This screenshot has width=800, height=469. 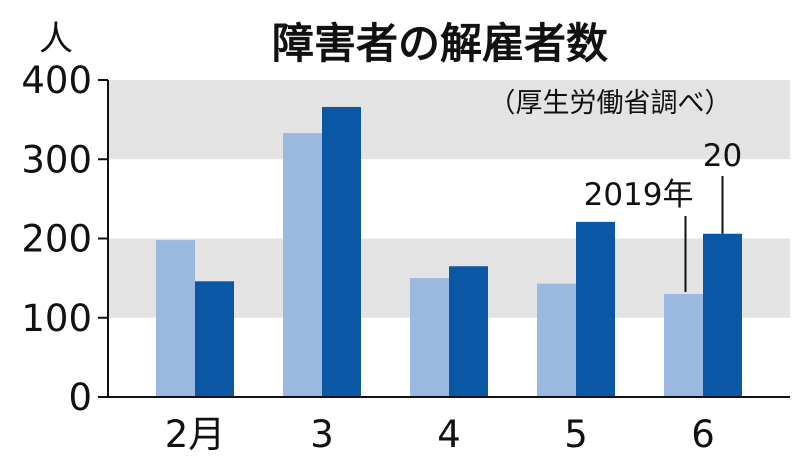 I want to click on x-category-label-4: 6, so click(x=703, y=434).